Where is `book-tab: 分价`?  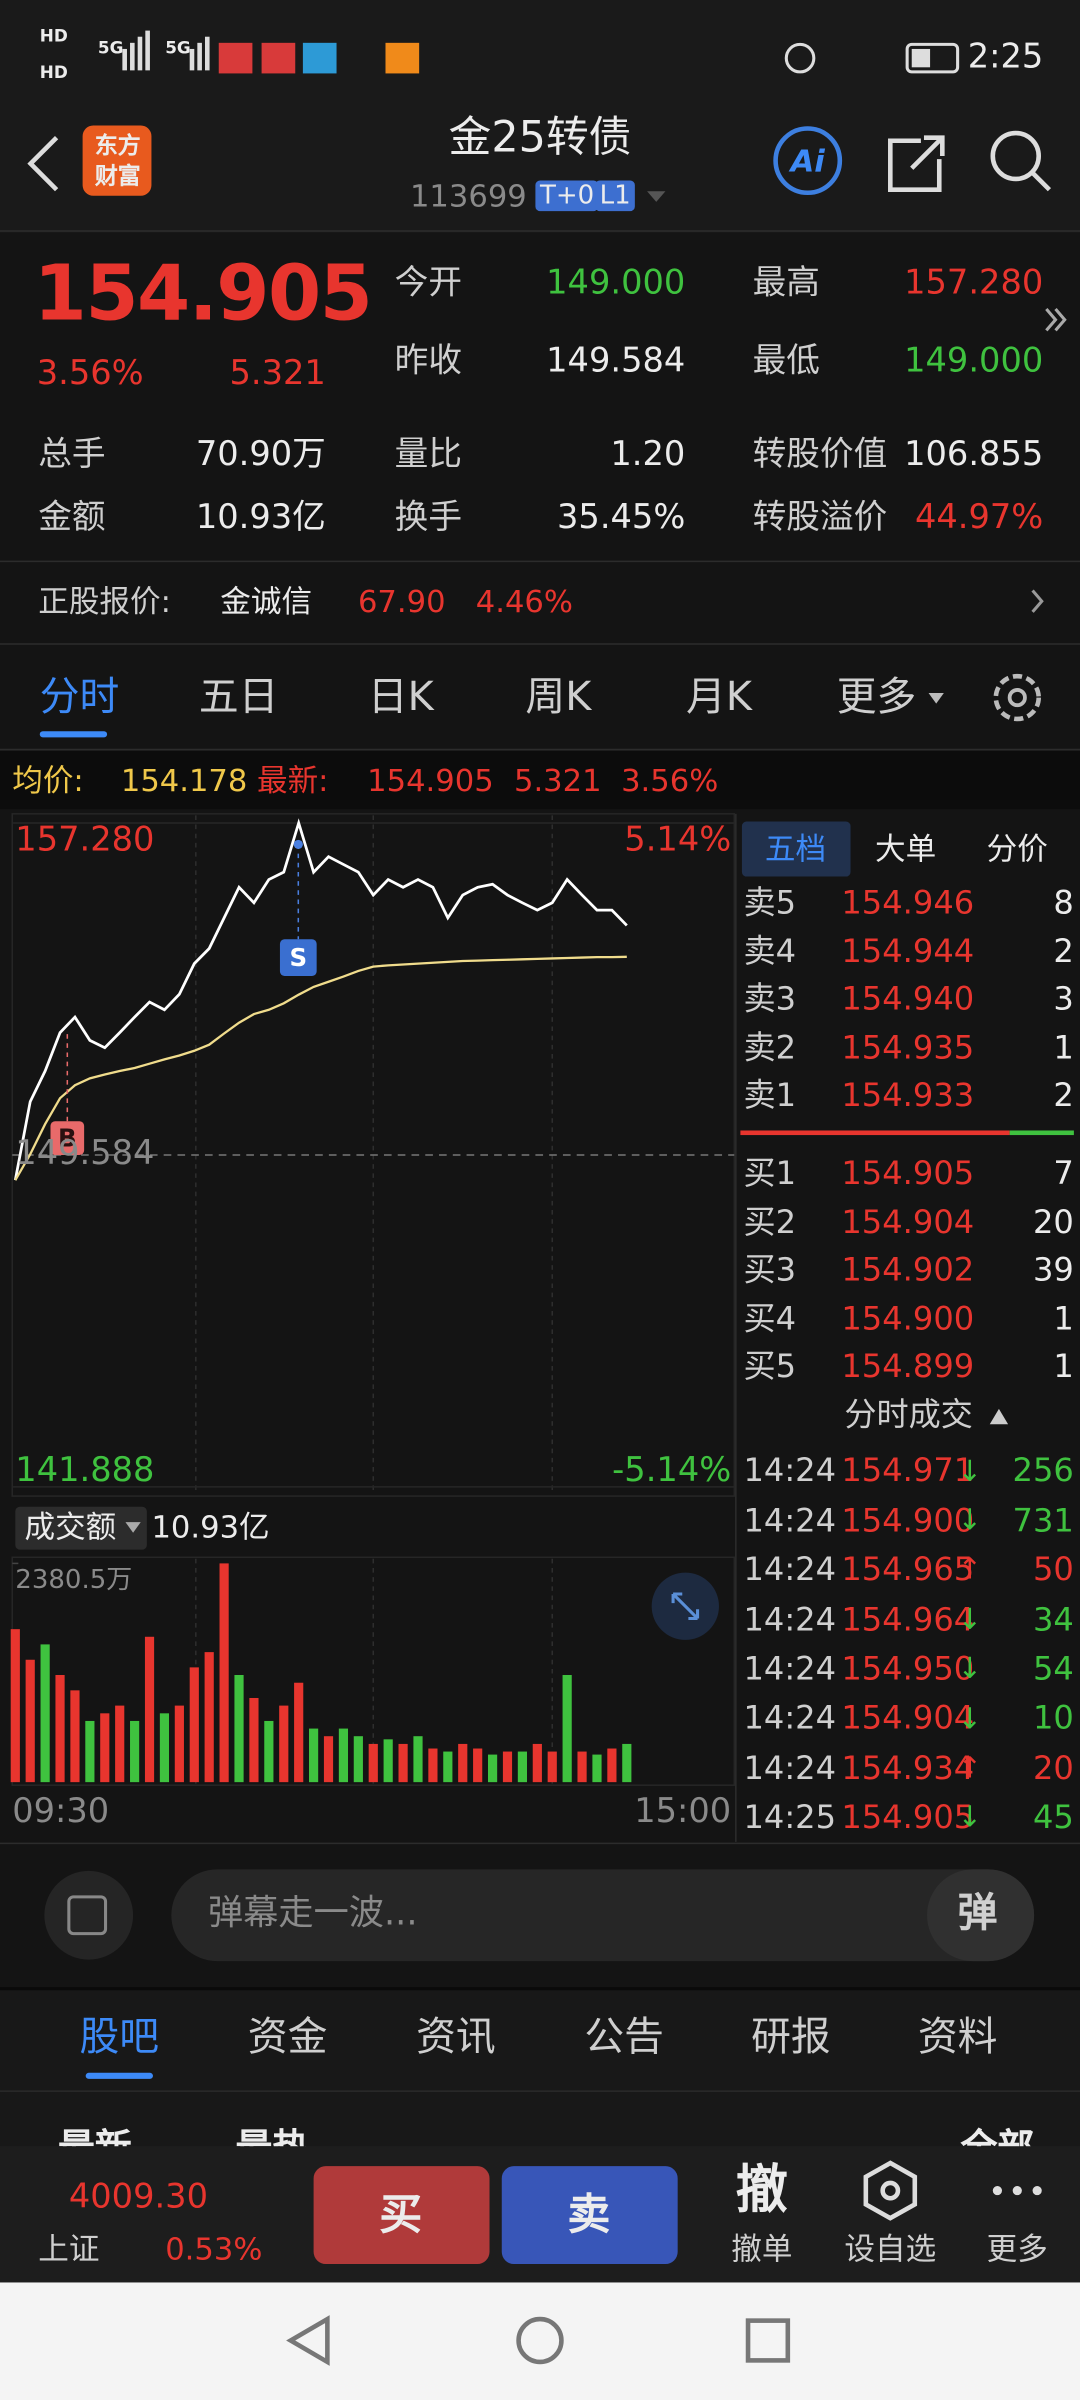 book-tab: 分价 is located at coordinates (1017, 849).